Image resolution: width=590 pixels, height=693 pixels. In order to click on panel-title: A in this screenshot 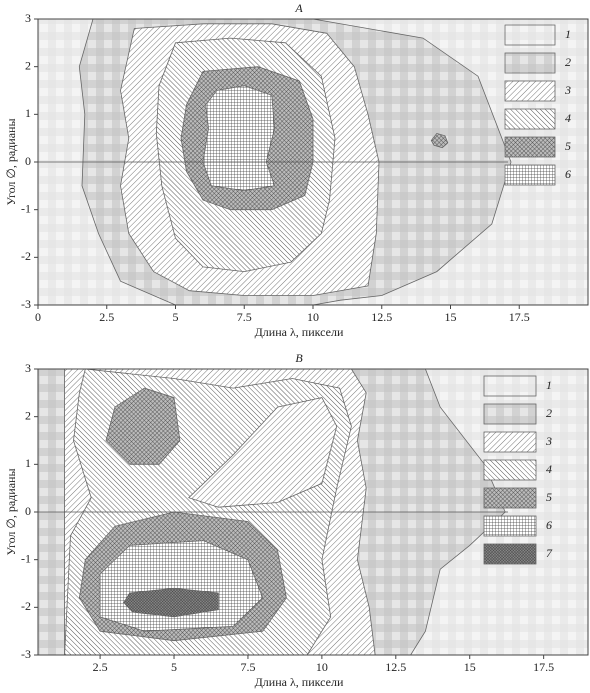, I will do `click(298, 8)`.